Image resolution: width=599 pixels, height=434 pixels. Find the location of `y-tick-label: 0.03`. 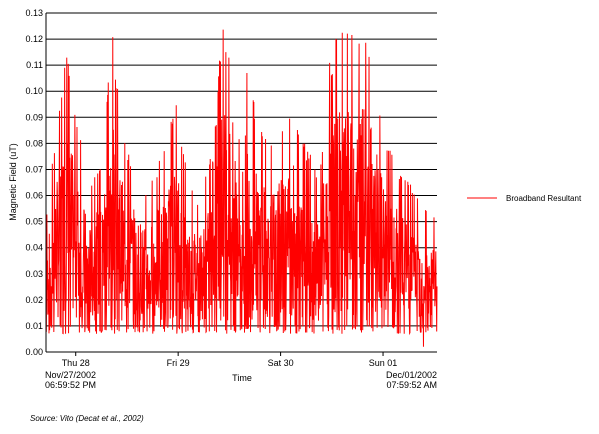

y-tick-label: 0.03 is located at coordinates (34, 274).